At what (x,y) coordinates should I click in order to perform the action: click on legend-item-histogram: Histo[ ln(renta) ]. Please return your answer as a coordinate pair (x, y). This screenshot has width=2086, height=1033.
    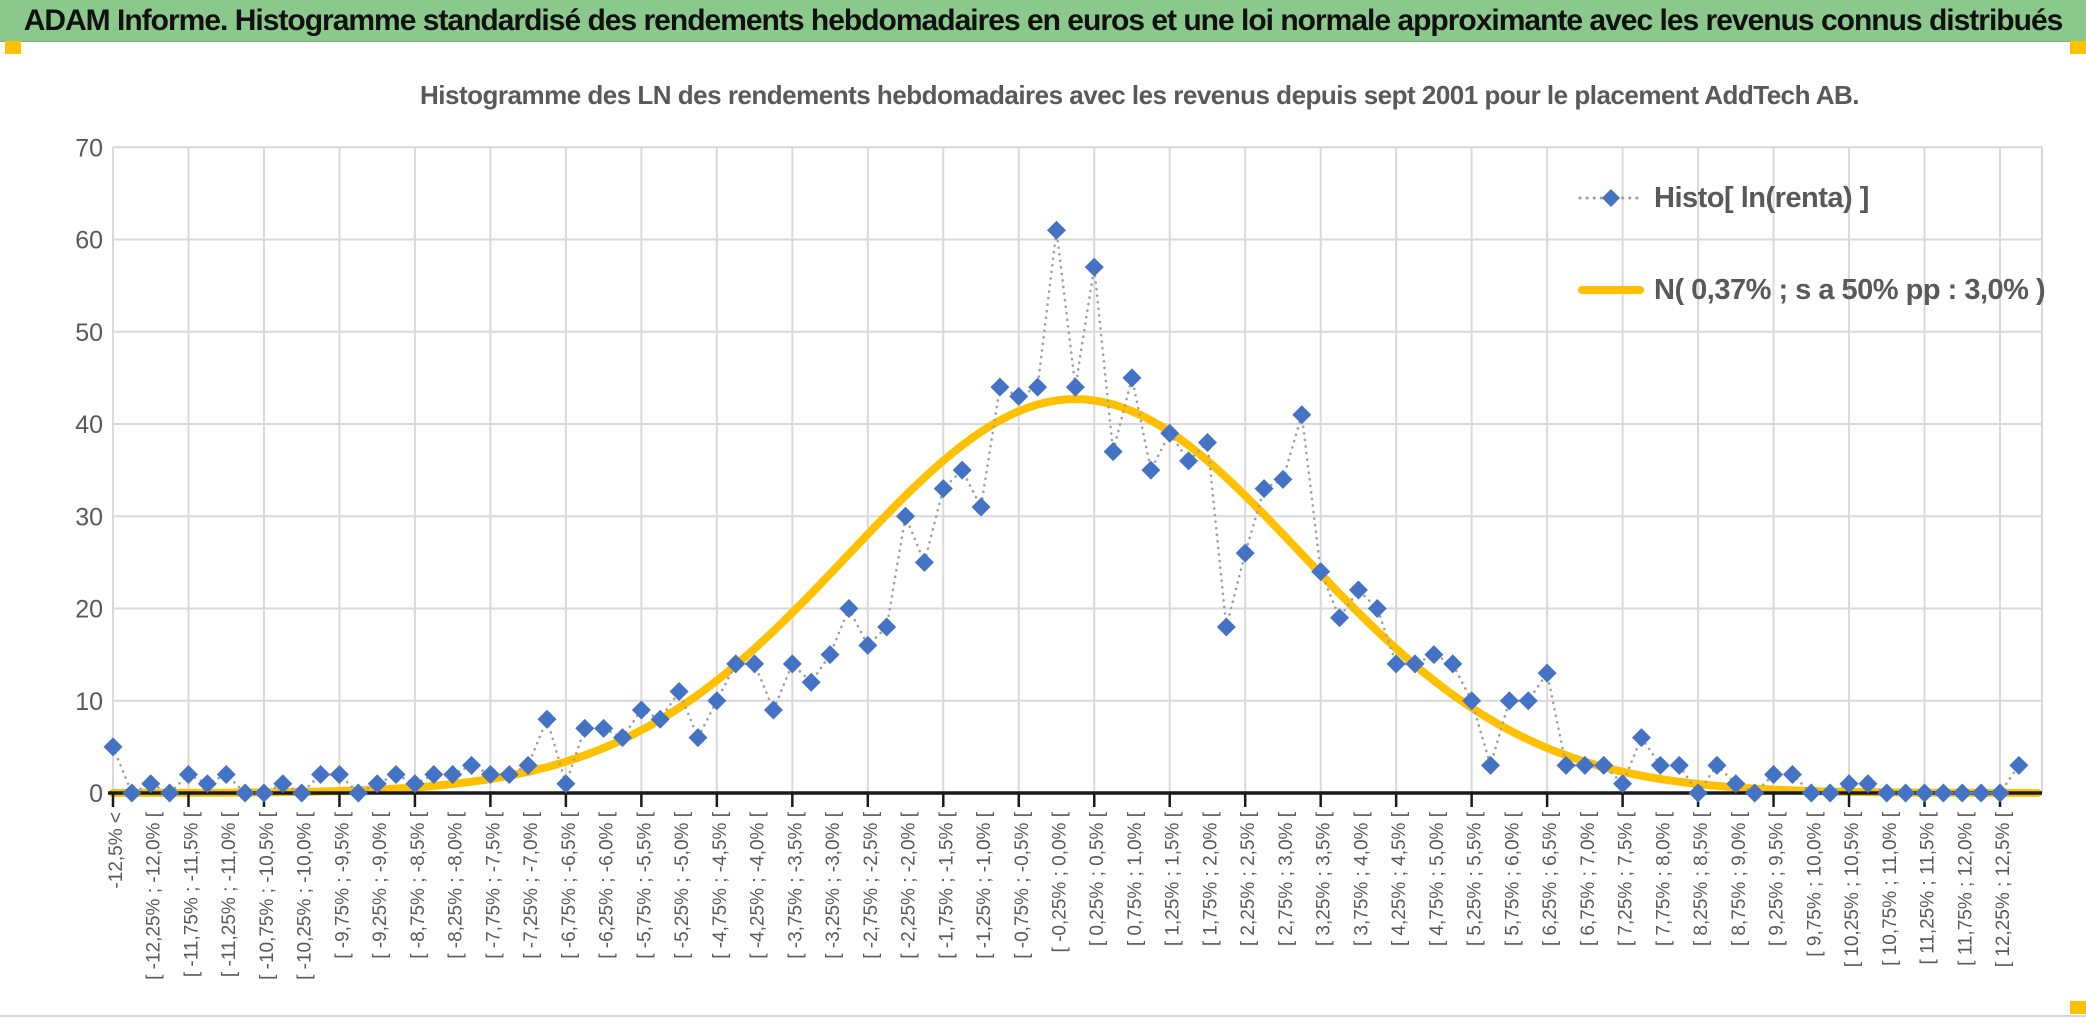
    Looking at the image, I should click on (1811, 198).